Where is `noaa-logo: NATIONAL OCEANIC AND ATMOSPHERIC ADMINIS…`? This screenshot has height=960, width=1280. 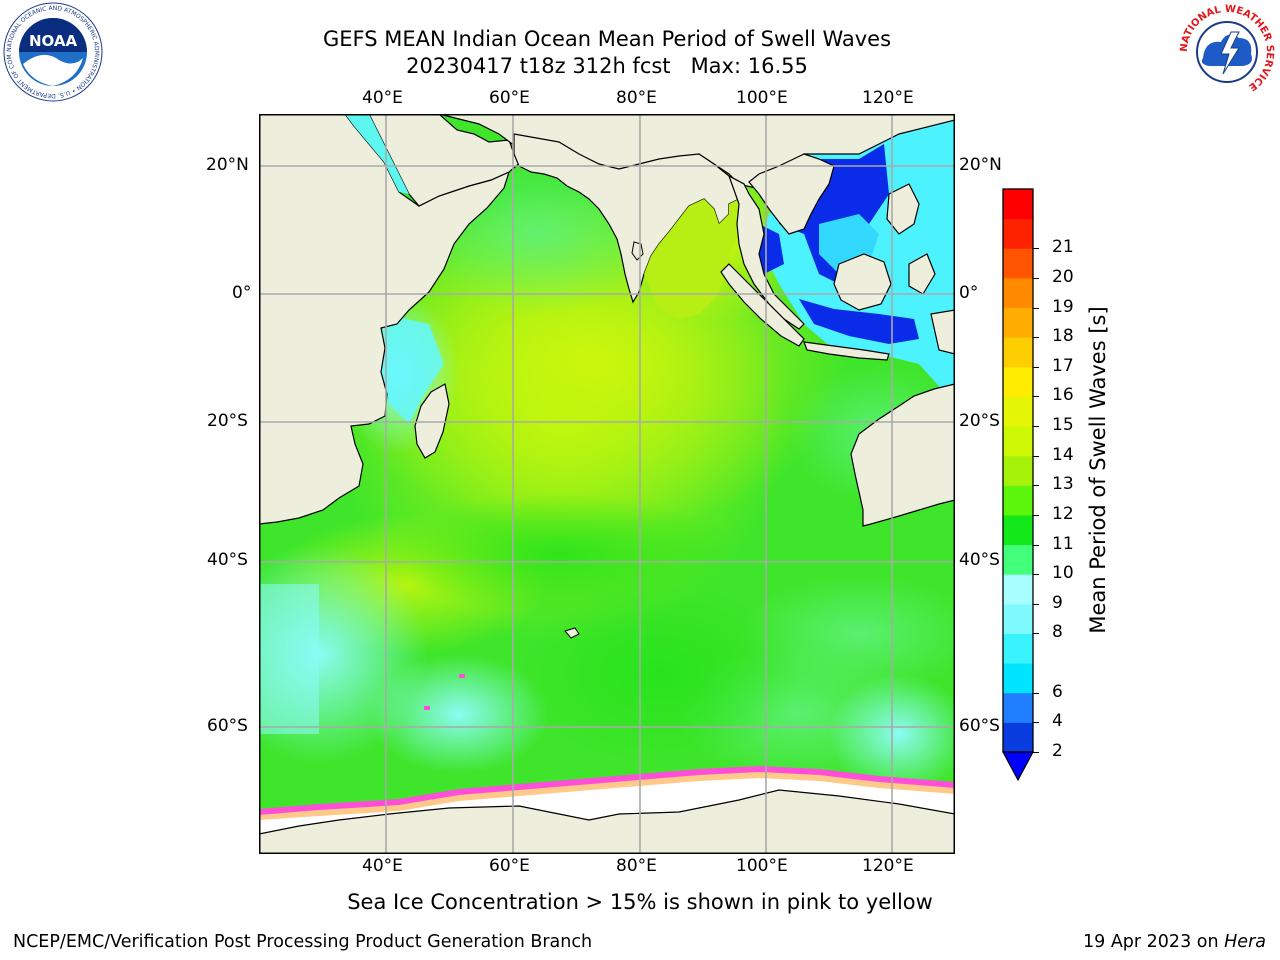
noaa-logo: NATIONAL OCEANIC AND ATMOSPHERIC ADMINIS… is located at coordinates (52, 52).